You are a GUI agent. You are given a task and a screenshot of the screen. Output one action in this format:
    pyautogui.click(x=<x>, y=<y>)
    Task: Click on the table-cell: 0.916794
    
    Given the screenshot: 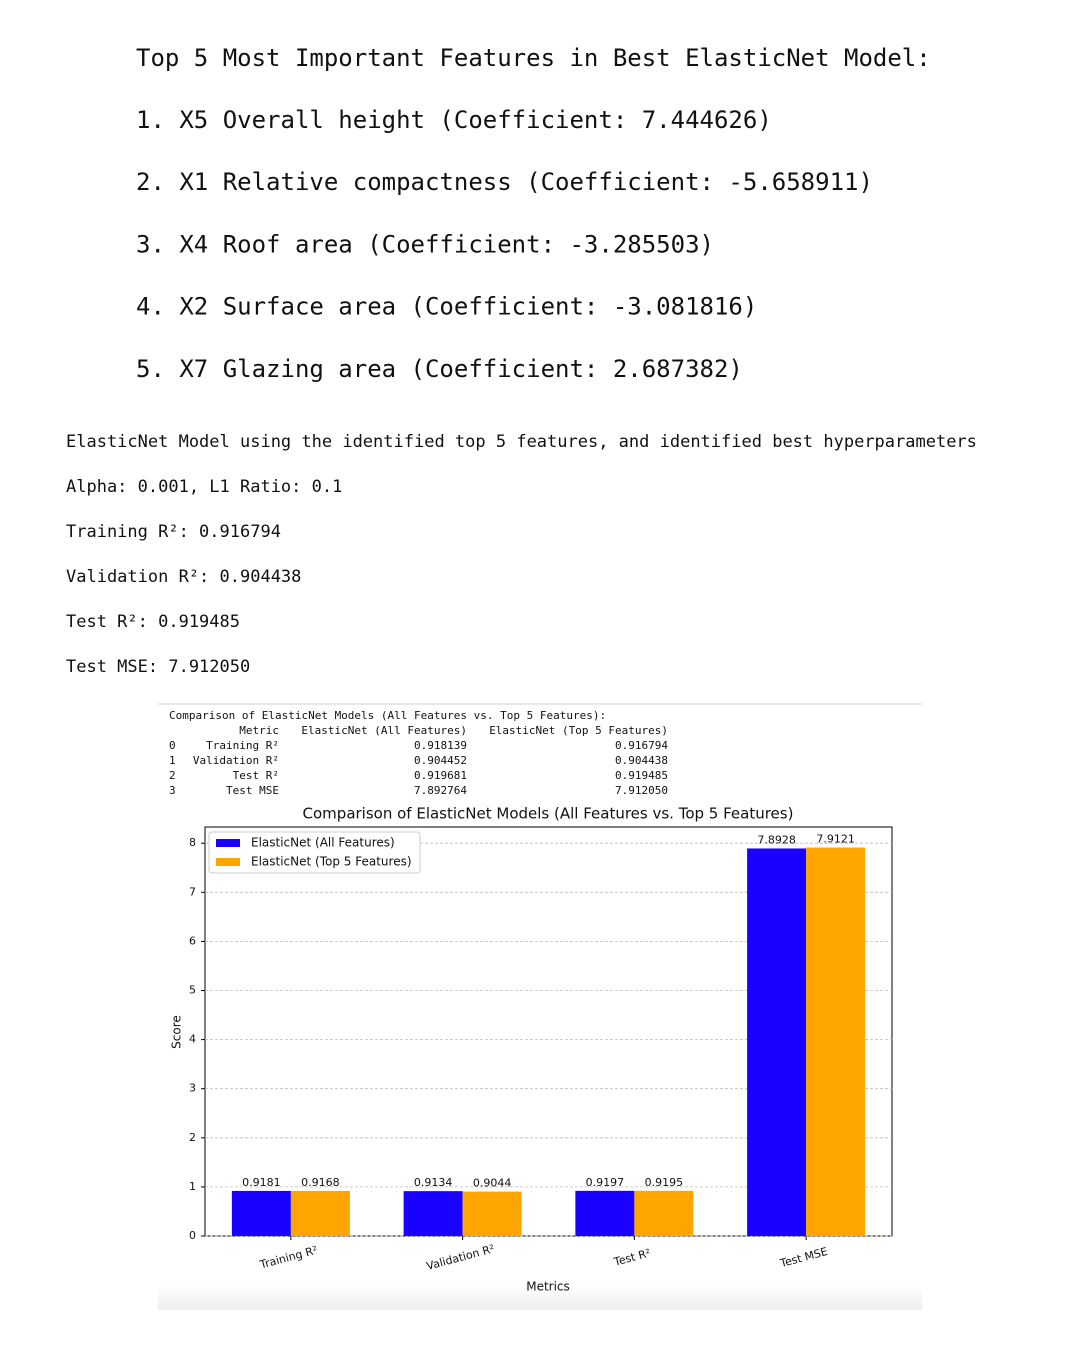 What is the action you would take?
    pyautogui.click(x=641, y=745)
    